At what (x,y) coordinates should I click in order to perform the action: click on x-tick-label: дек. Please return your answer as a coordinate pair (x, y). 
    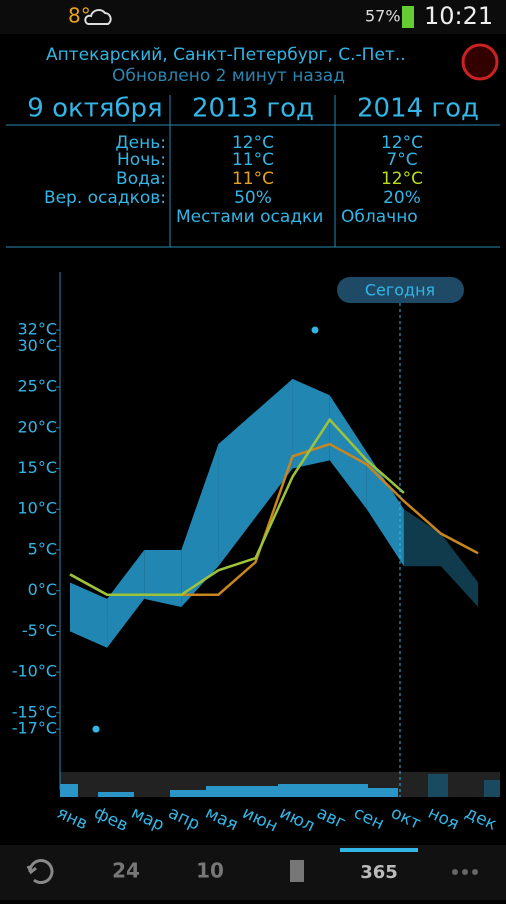
    Looking at the image, I should click on (481, 819).